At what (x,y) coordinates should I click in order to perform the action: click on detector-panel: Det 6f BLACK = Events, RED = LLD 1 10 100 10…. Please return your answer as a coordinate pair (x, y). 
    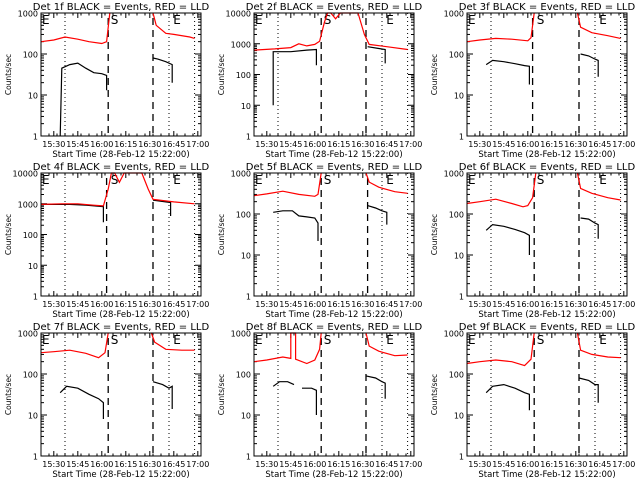
    Looking at the image, I should click on (532, 241).